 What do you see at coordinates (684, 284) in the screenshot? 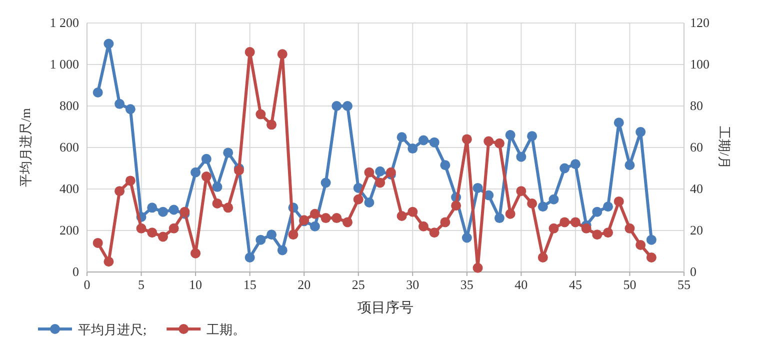
I see `x-tick-label: 55` at bounding box center [684, 284].